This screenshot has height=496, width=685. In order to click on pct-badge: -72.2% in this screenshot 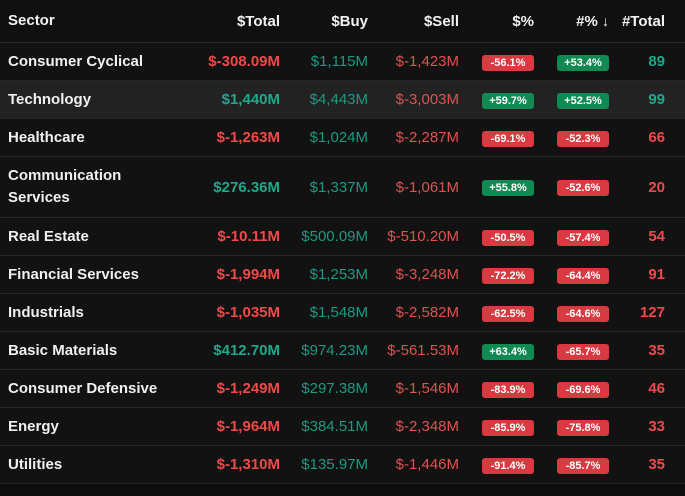, I will do `click(508, 275)`.